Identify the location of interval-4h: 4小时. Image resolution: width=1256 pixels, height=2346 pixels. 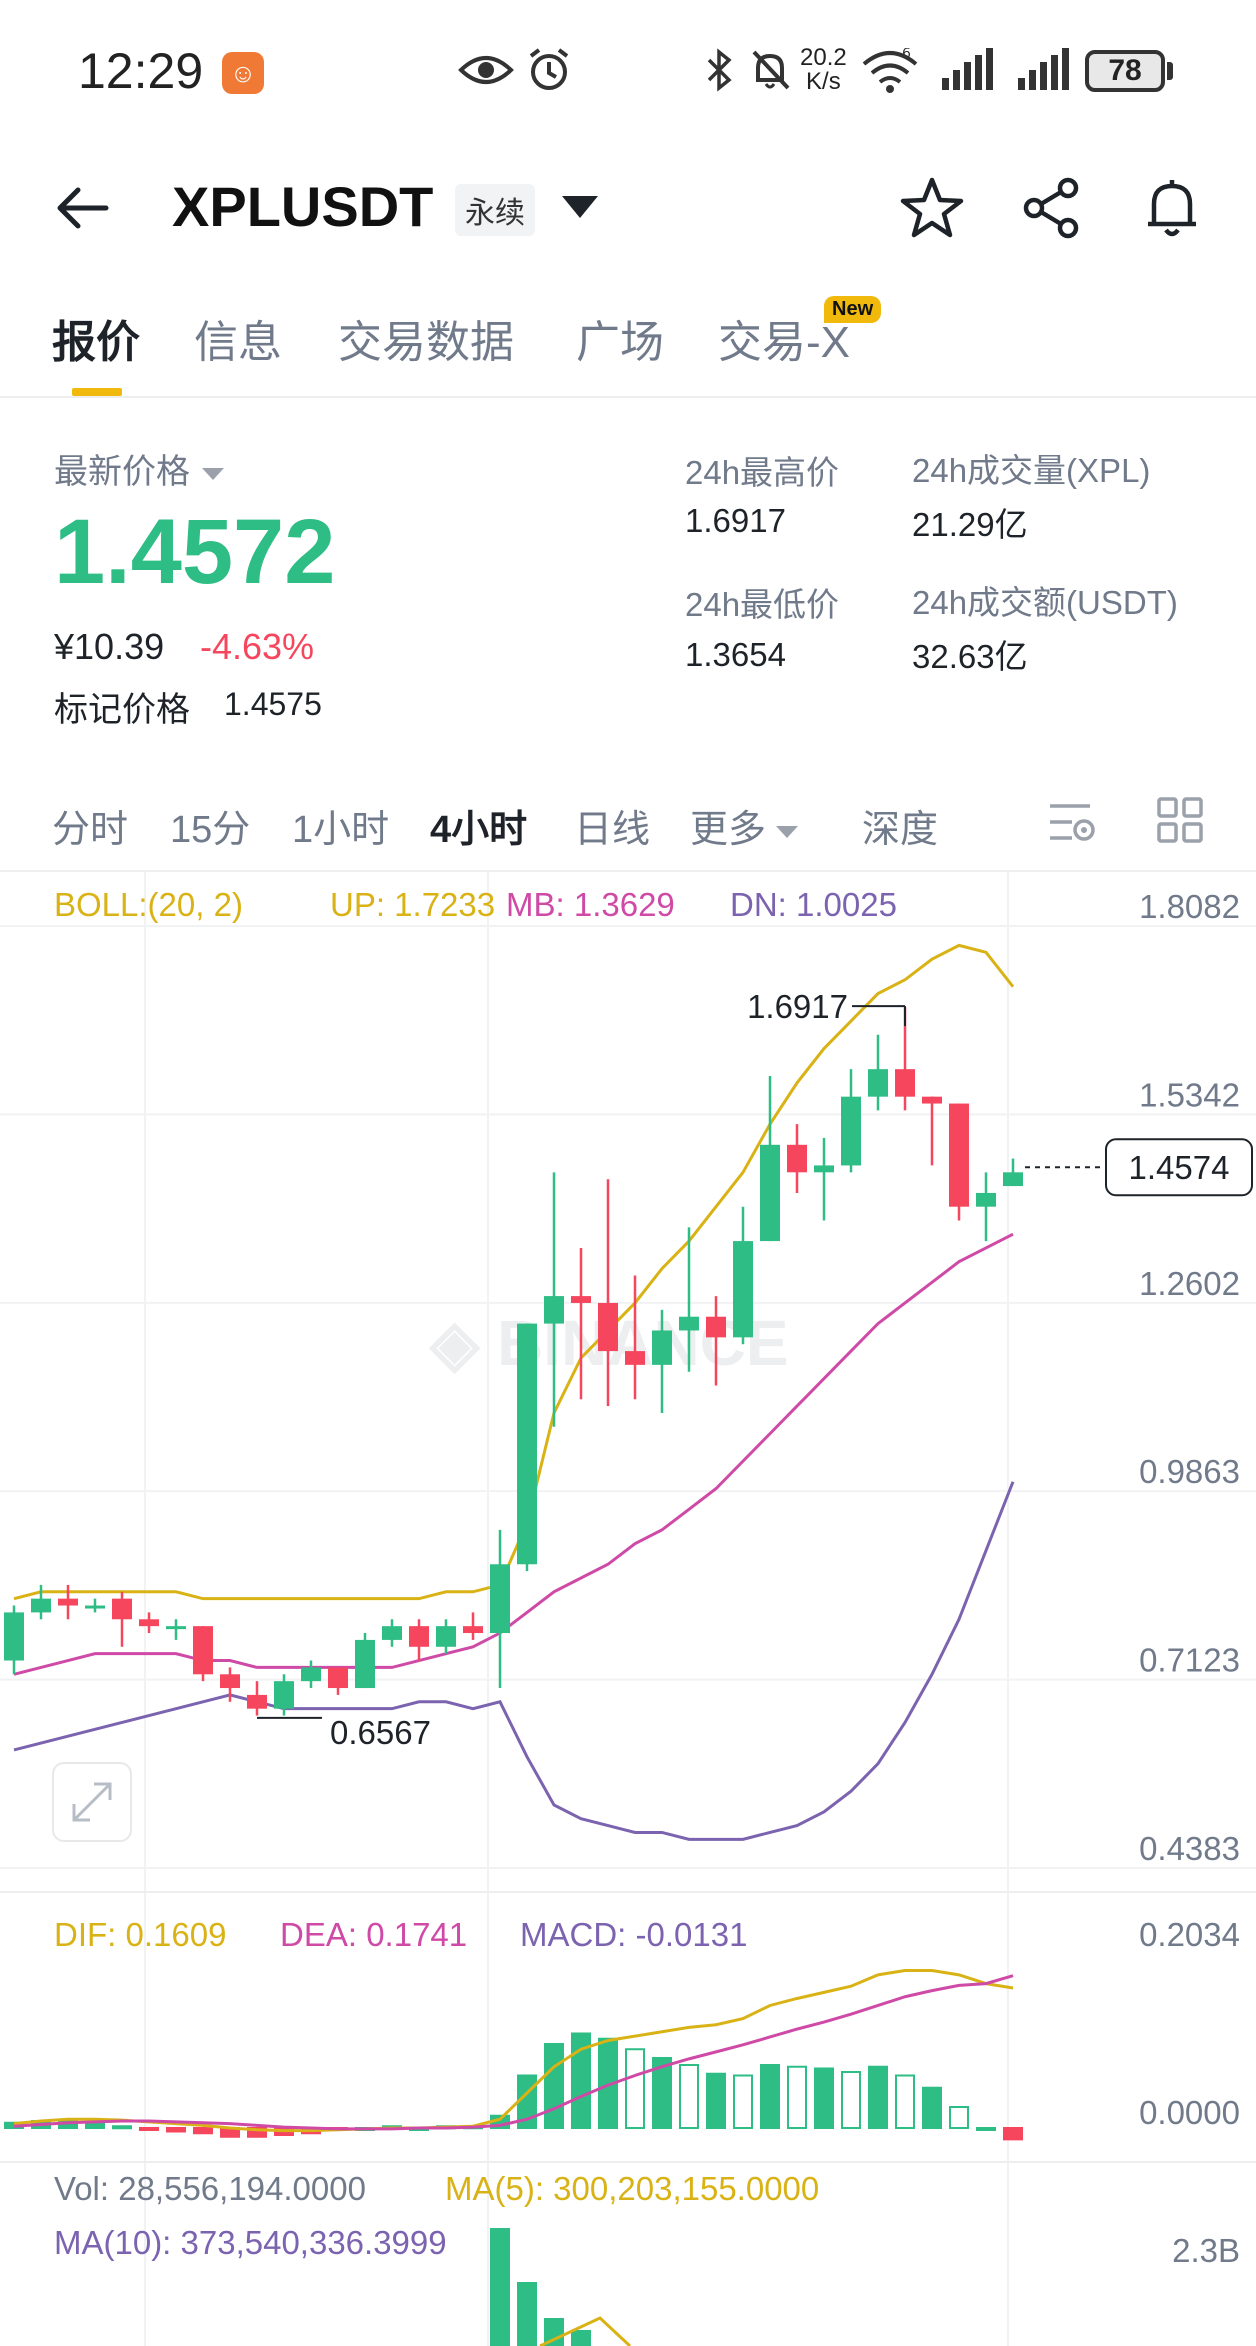
(479, 830).